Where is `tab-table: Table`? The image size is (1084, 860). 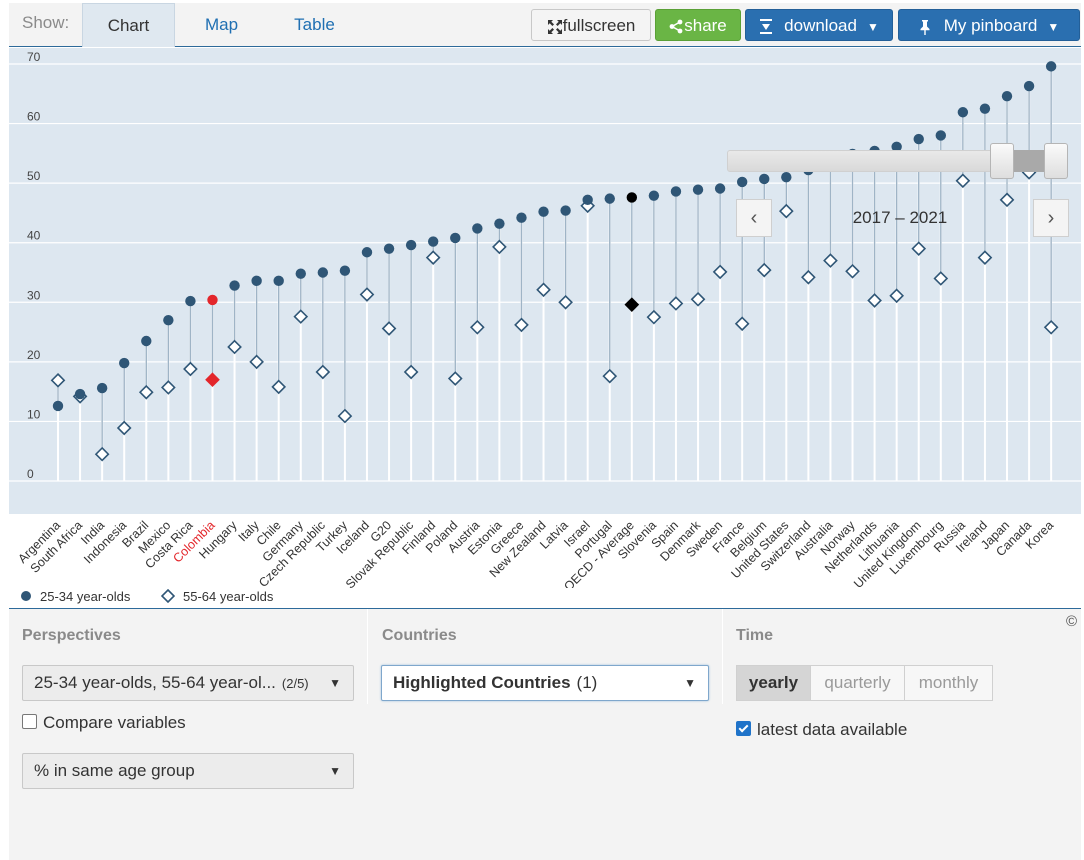 tab-table: Table is located at coordinates (314, 24).